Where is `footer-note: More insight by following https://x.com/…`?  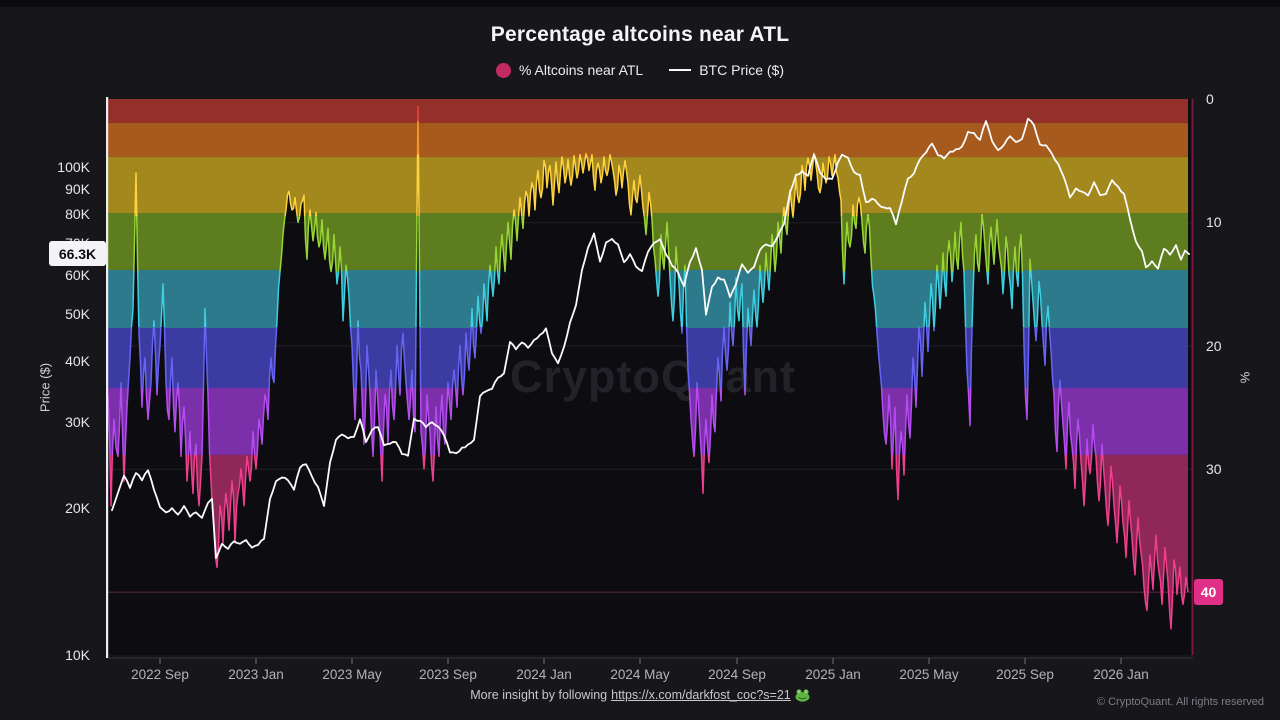
footer-note: More insight by following https://x.com/… is located at coordinates (640, 695).